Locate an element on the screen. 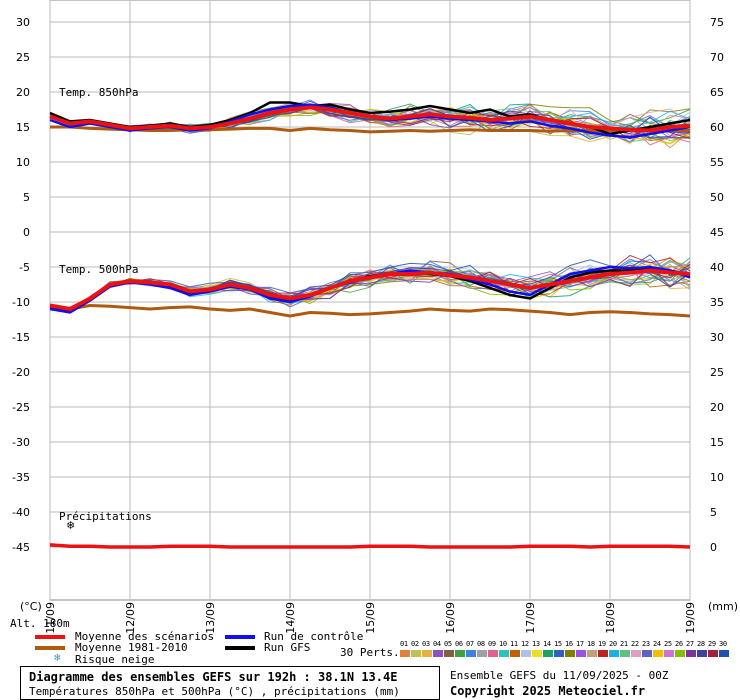 The height and width of the screenshot is (700, 740). right-tick-label: 50 is located at coordinates (717, 197).